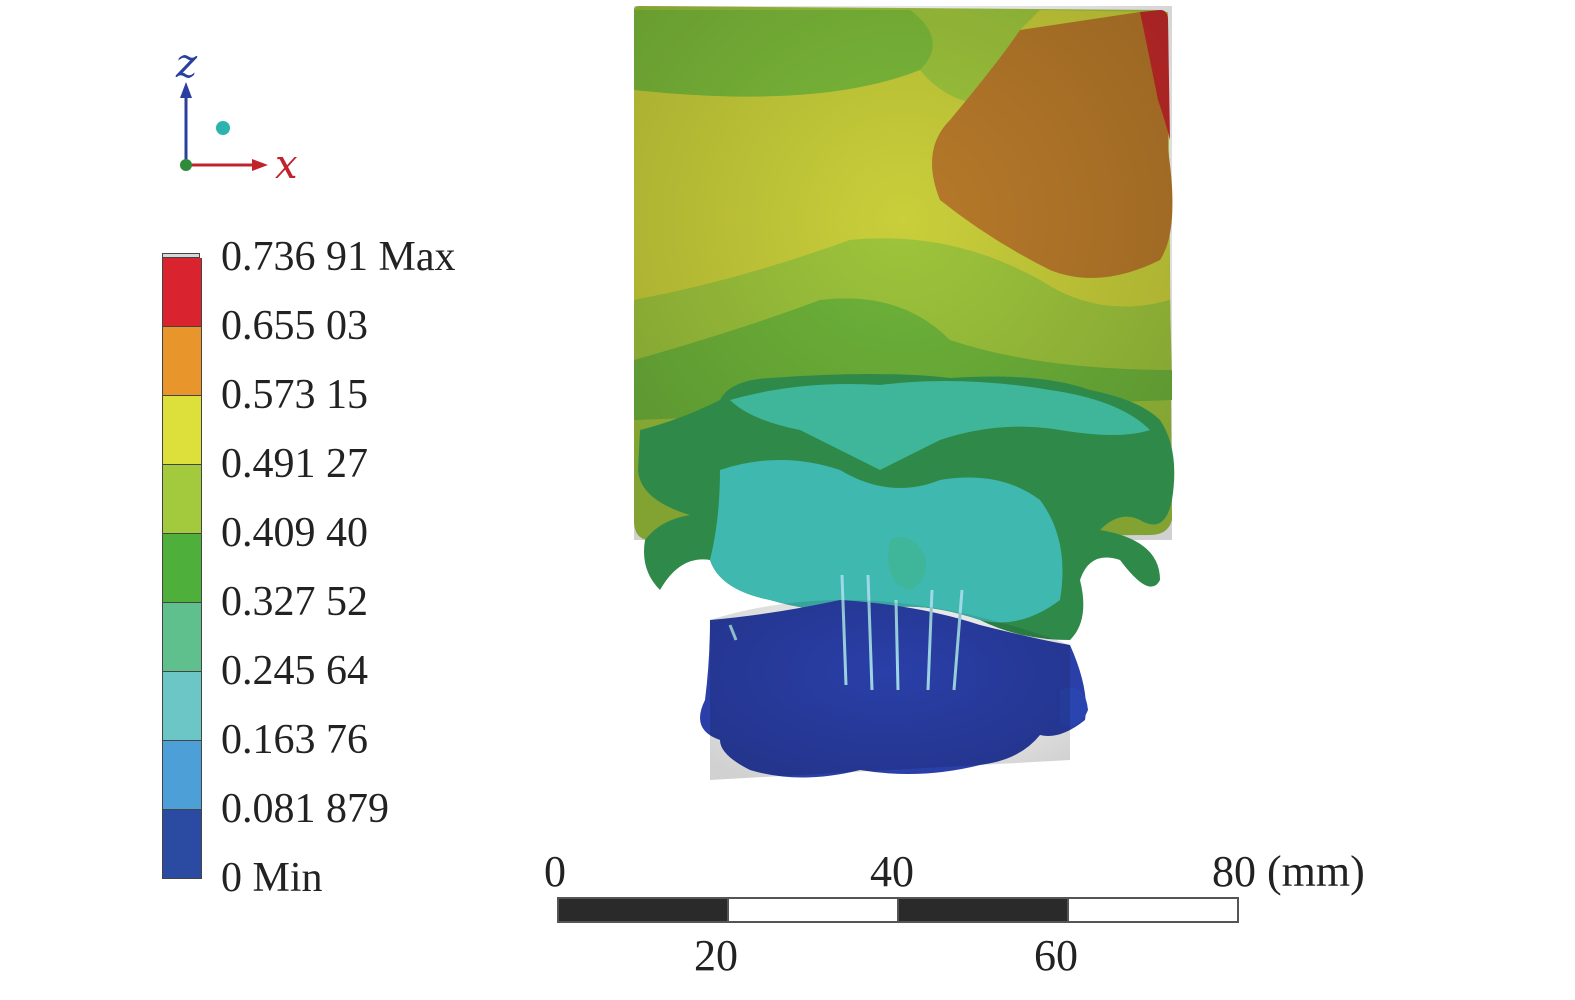 Image resolution: width=1575 pixels, height=1000 pixels. What do you see at coordinates (286, 165) in the screenshot?
I see `x-axis-label: x` at bounding box center [286, 165].